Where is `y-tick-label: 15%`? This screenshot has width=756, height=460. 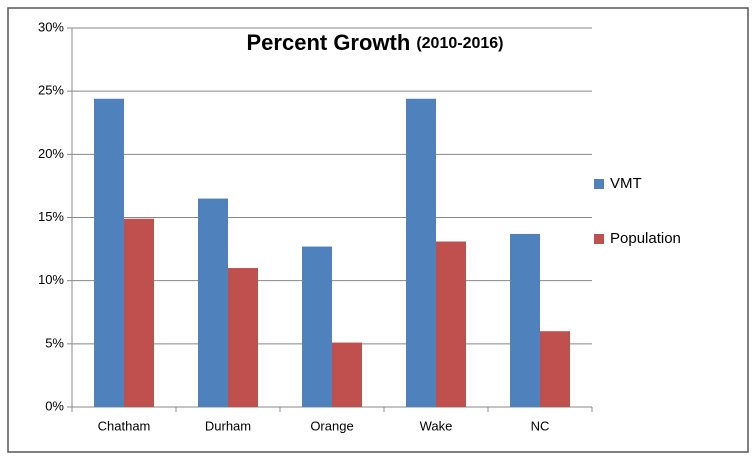
y-tick-label: 15% is located at coordinates (51, 216).